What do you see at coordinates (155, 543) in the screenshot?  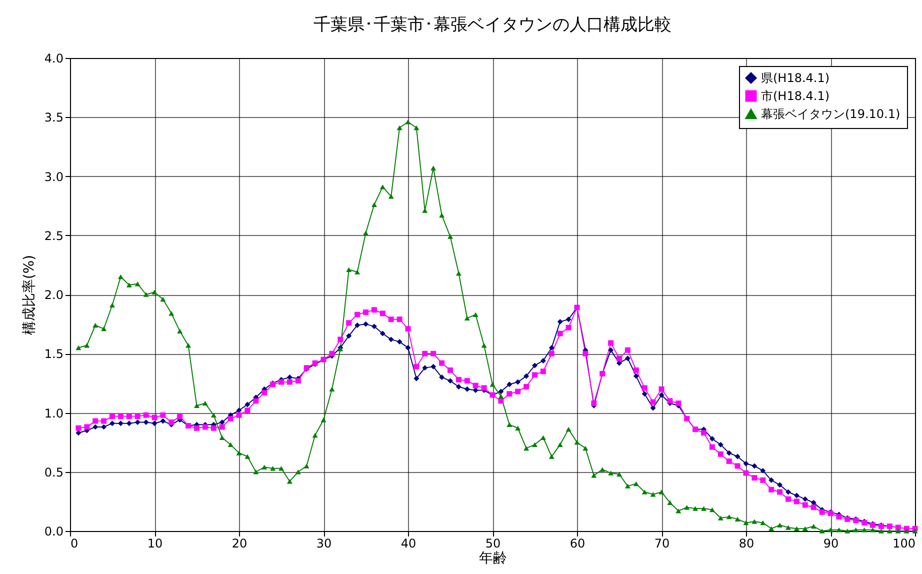 I see `x-tick-label: 10` at bounding box center [155, 543].